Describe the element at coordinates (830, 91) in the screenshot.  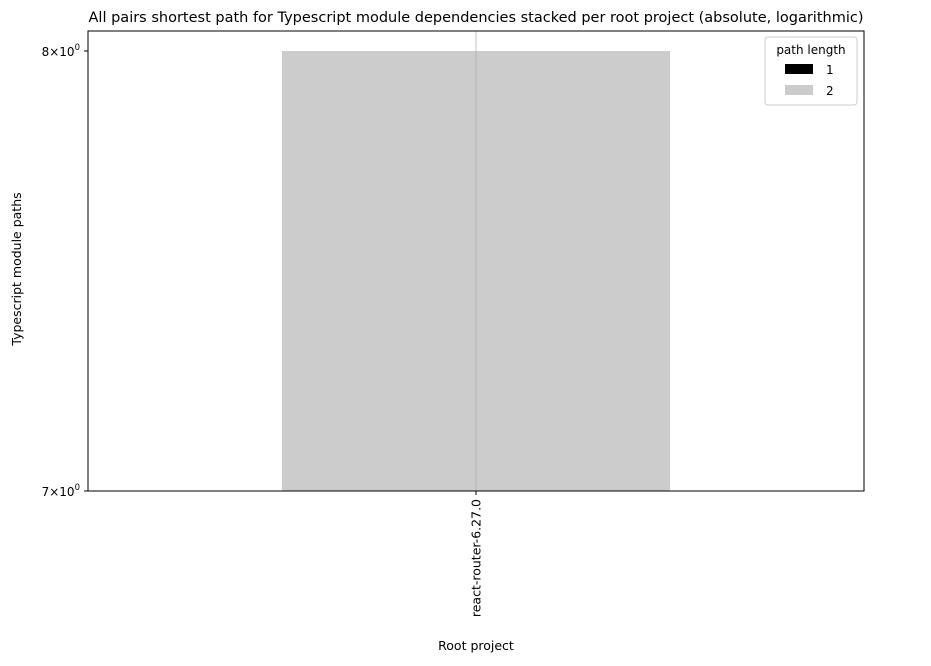
I see `legend-label-2: 2` at that location.